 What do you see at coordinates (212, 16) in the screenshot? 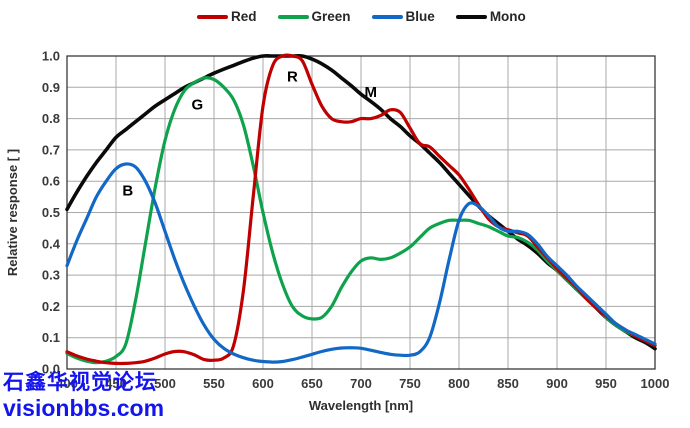
I see `legend-swatch-red-icon` at bounding box center [212, 16].